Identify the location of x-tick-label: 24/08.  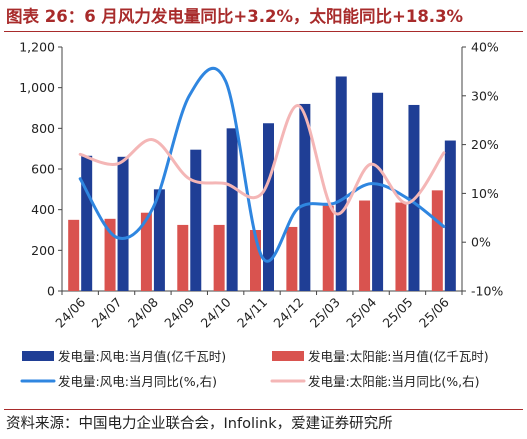
(143, 312).